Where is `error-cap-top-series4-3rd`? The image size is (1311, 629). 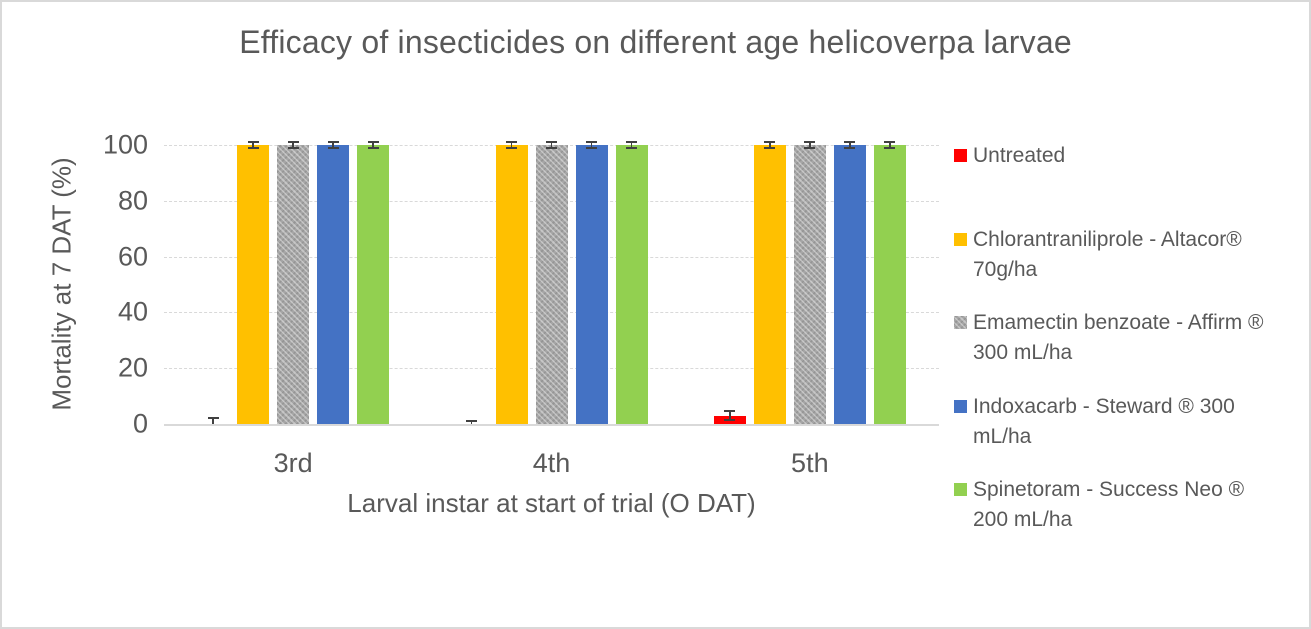 error-cap-top-series4-3rd is located at coordinates (333, 142).